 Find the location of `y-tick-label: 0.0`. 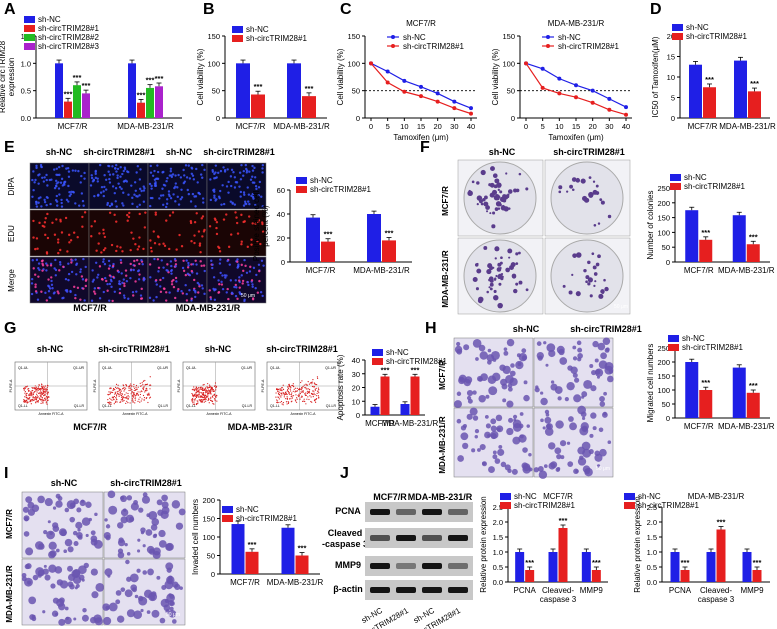

y-tick-label: 0.0 is located at coordinates (652, 582).